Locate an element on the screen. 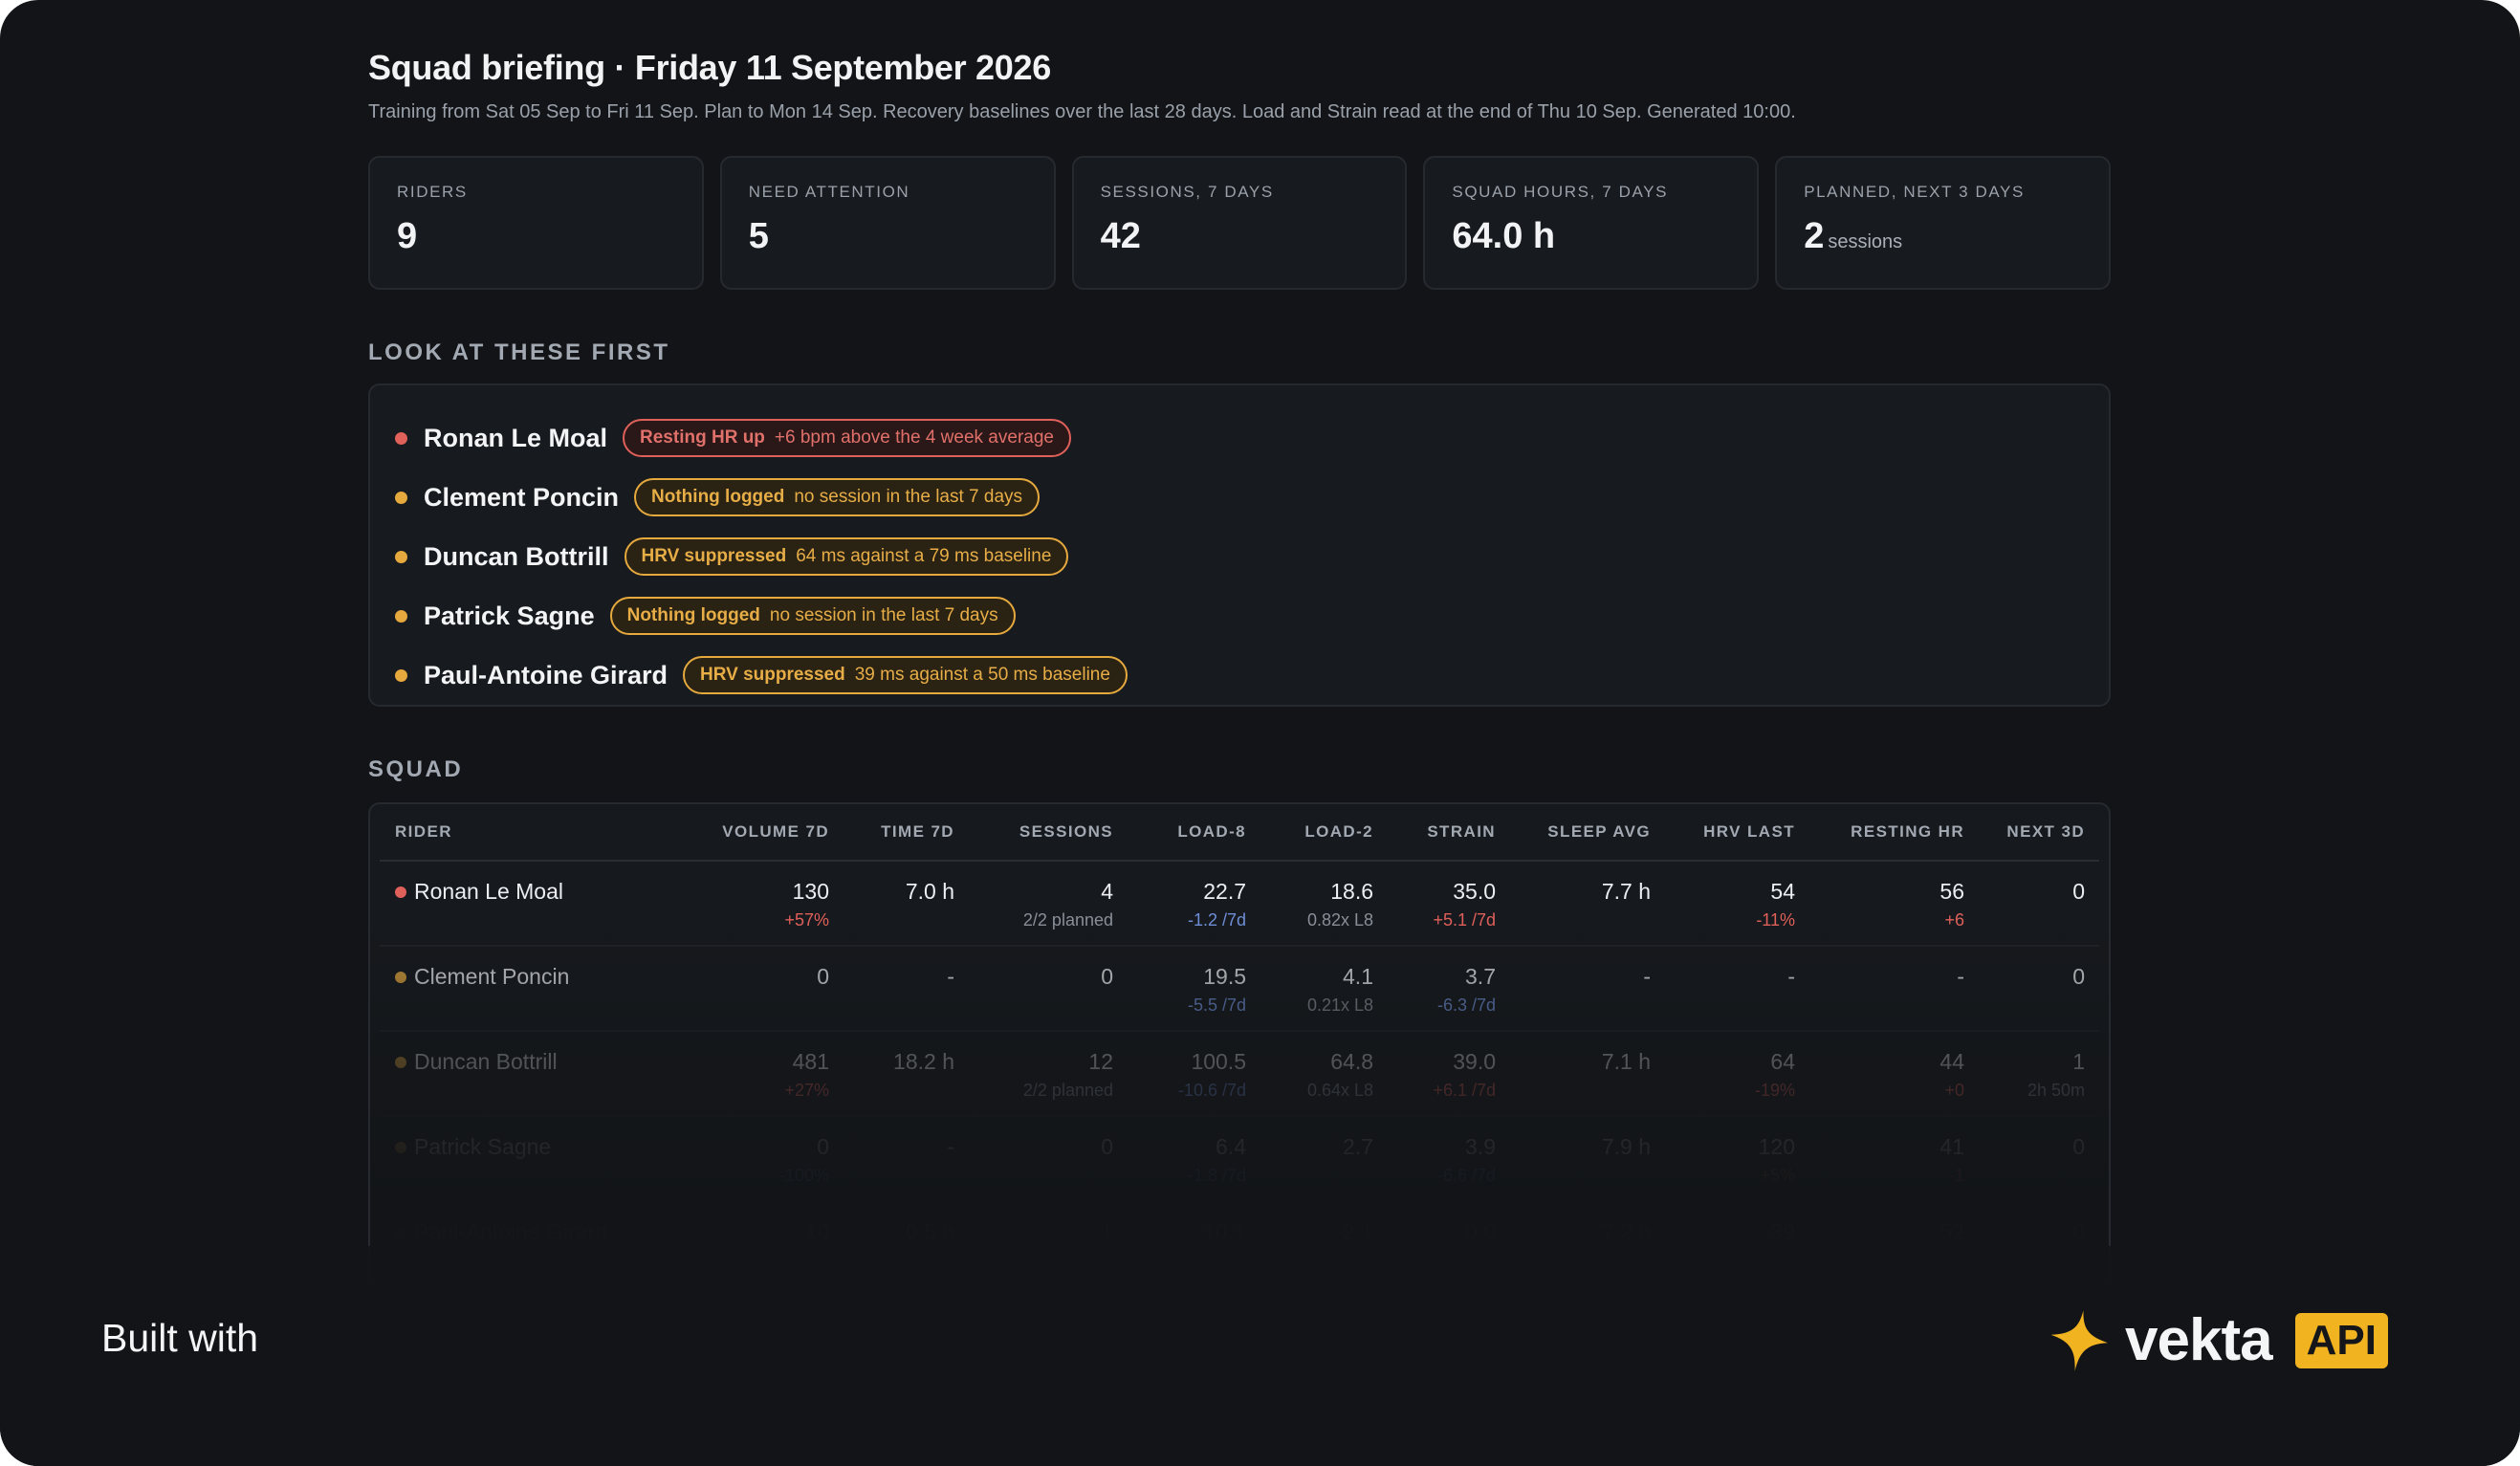 The width and height of the screenshot is (2520, 1466). cell-value: 2.1 is located at coordinates (1358, 1231).